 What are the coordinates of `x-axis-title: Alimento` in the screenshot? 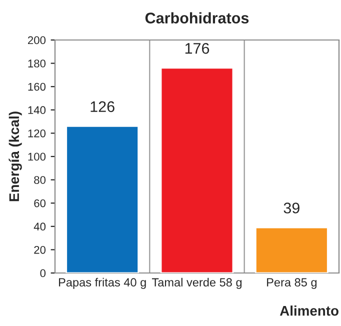 It's located at (309, 311).